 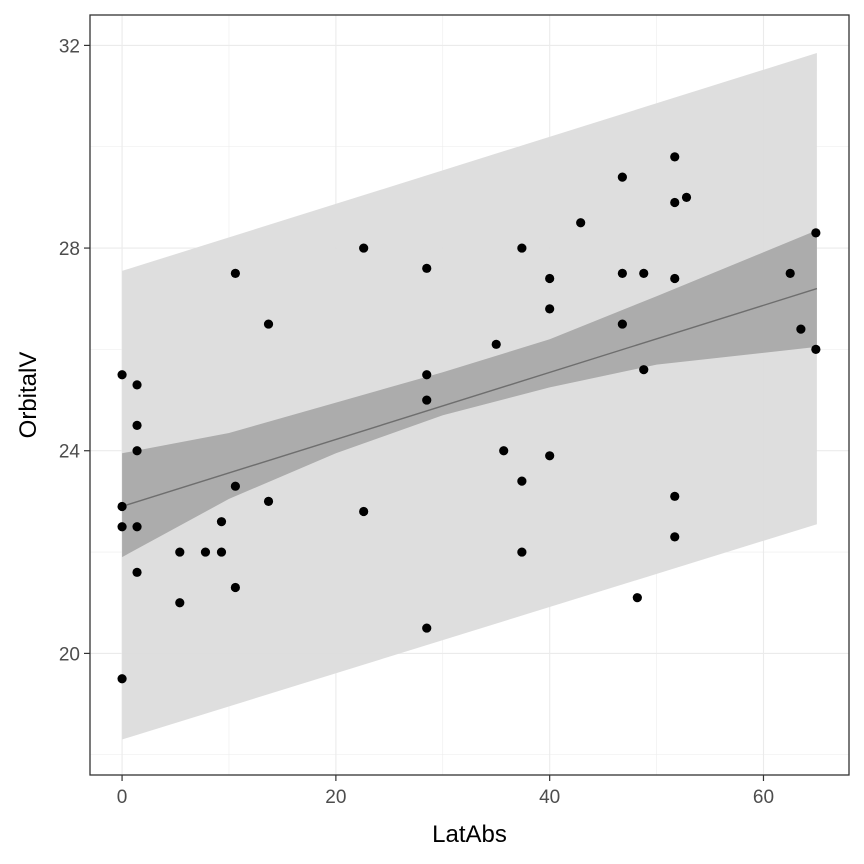 I want to click on x-tick-label: 20, so click(x=335, y=797).